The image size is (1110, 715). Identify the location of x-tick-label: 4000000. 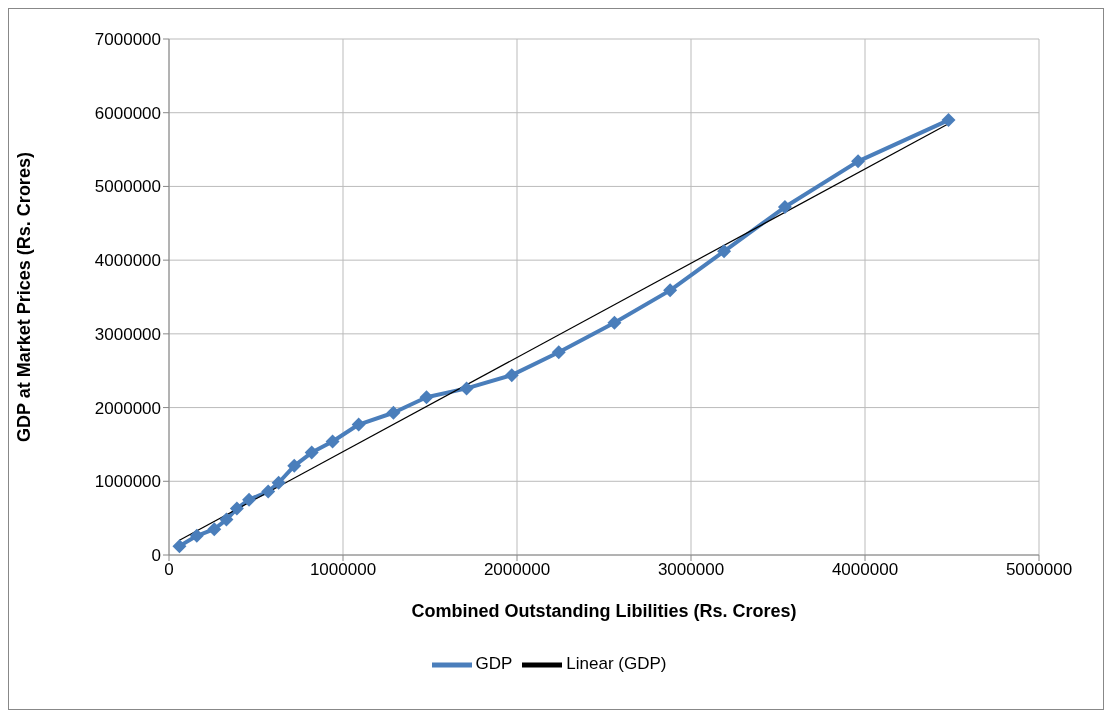
(865, 570).